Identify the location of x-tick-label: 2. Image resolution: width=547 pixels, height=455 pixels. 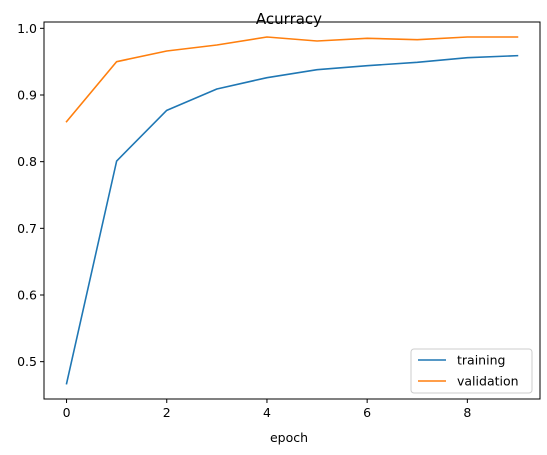
(167, 412).